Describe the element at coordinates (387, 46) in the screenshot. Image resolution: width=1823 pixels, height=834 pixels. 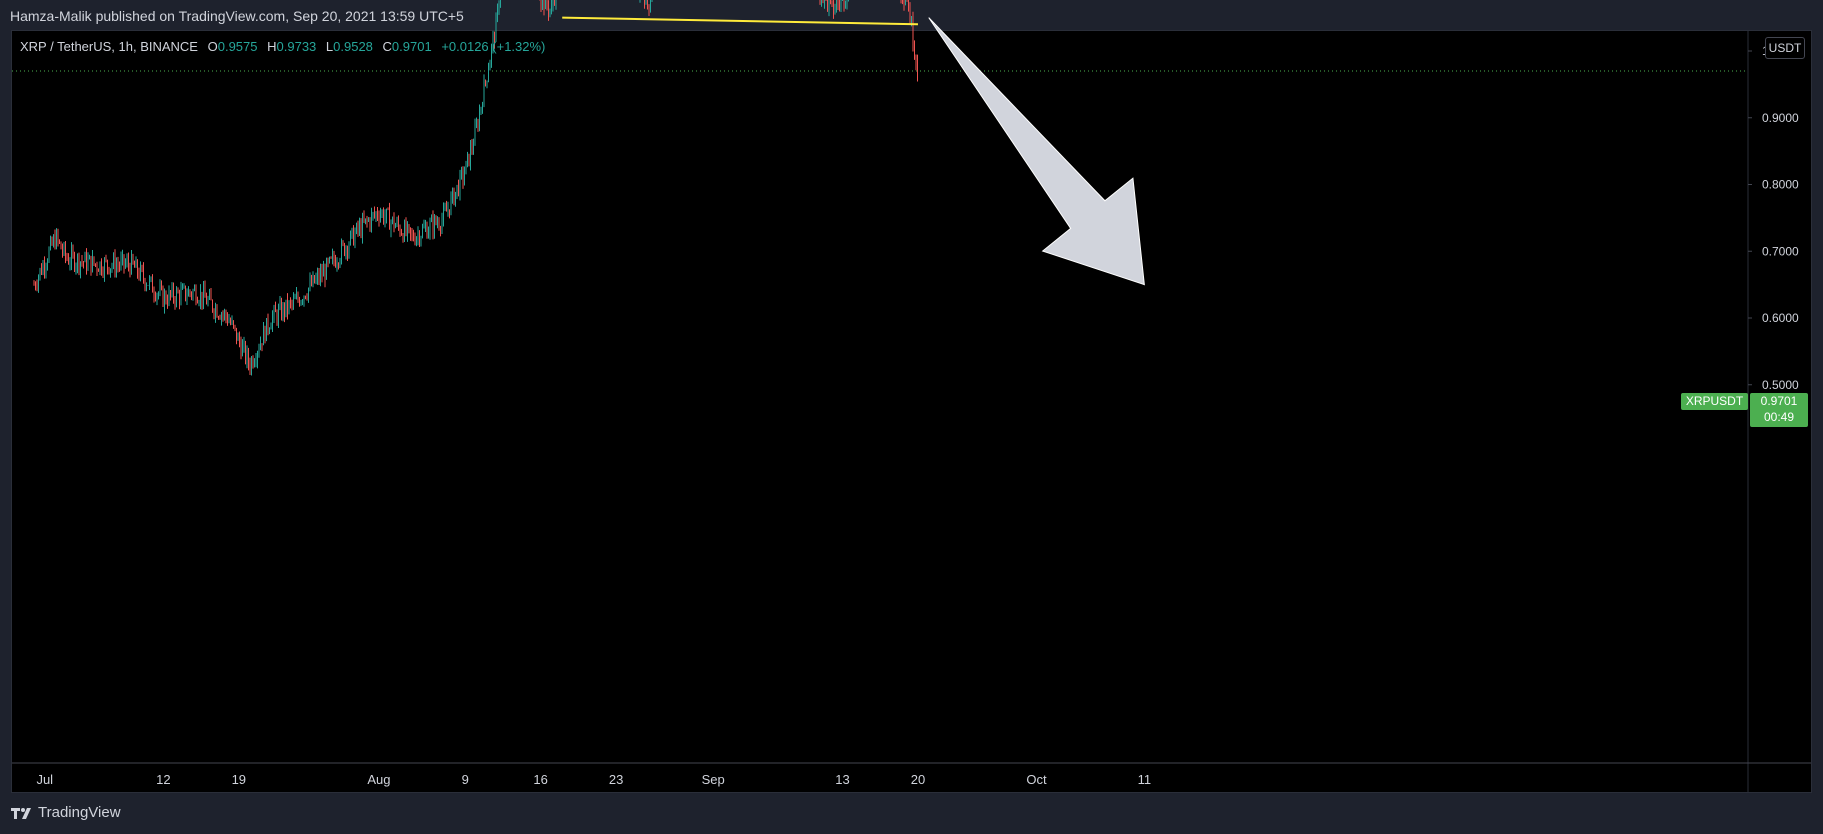
I see `legend-close-label: C` at that location.